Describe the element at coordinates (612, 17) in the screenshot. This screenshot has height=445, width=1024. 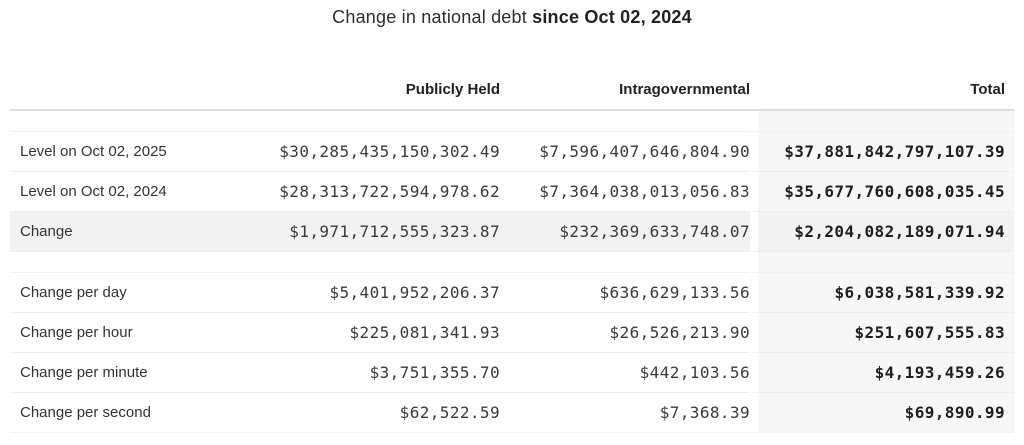
I see `page-title-date: since Oct 02, 2024` at that location.